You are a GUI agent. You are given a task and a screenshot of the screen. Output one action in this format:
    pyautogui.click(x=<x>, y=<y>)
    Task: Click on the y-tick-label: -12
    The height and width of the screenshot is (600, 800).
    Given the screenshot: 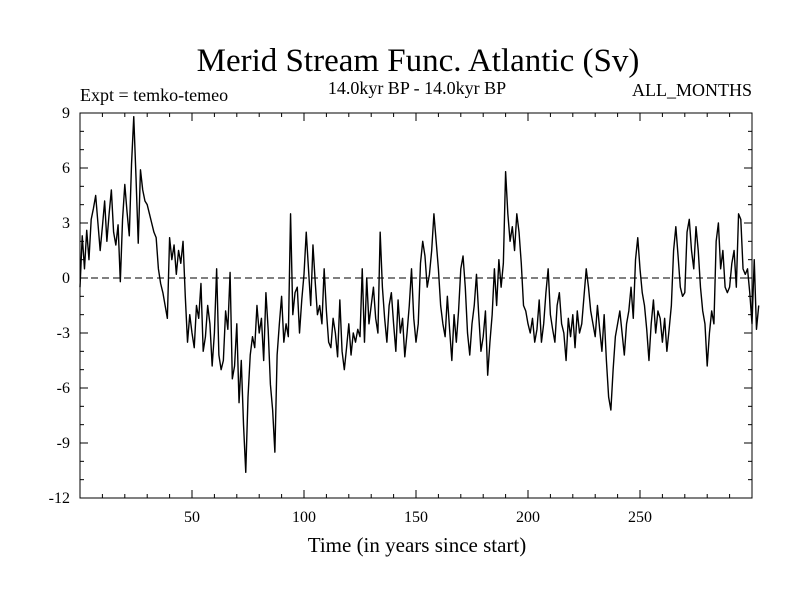 What is the action you would take?
    pyautogui.click(x=59, y=498)
    